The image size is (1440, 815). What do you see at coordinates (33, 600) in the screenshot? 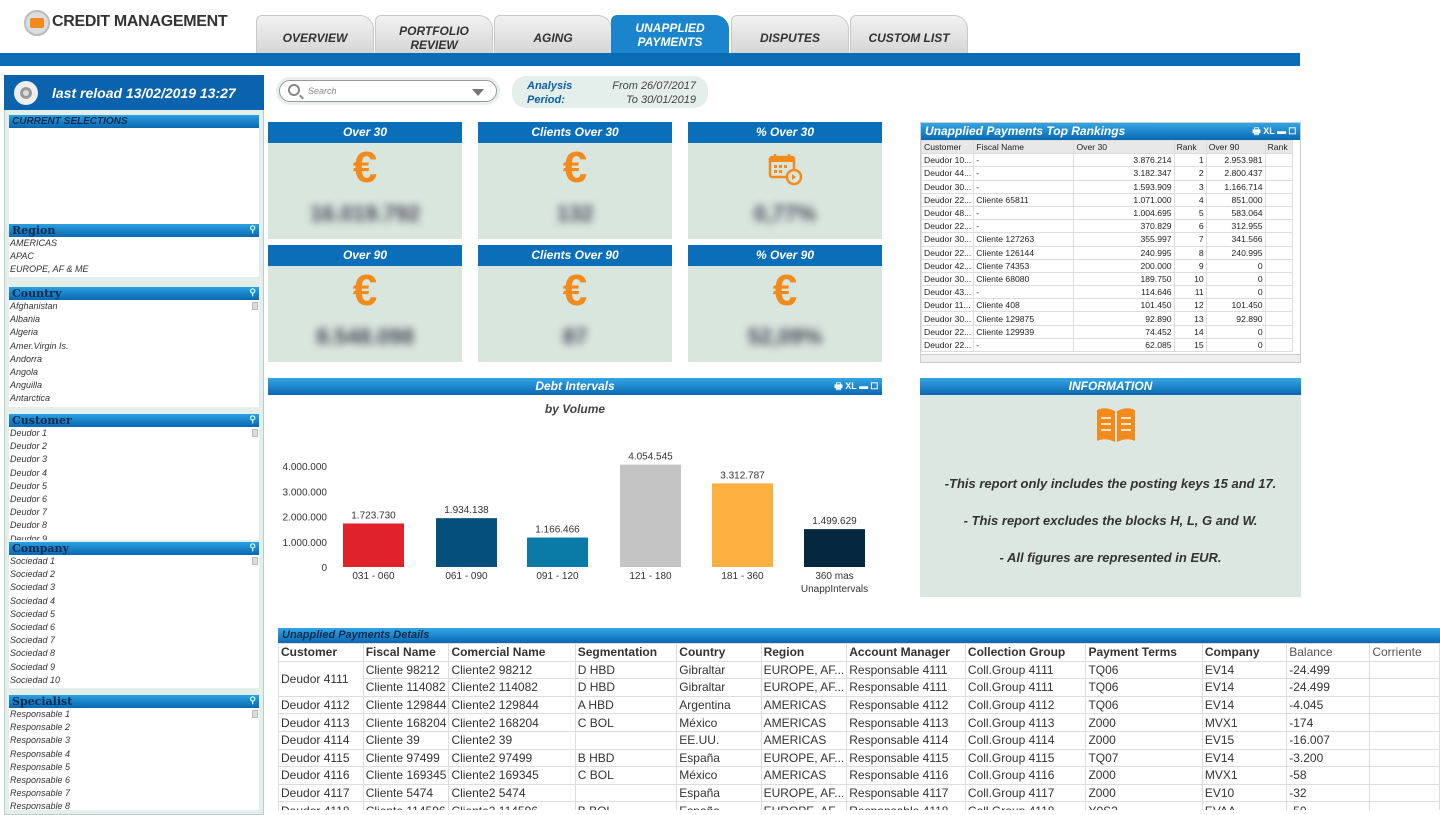
I see `listbox-item: Sociedad 4` at bounding box center [33, 600].